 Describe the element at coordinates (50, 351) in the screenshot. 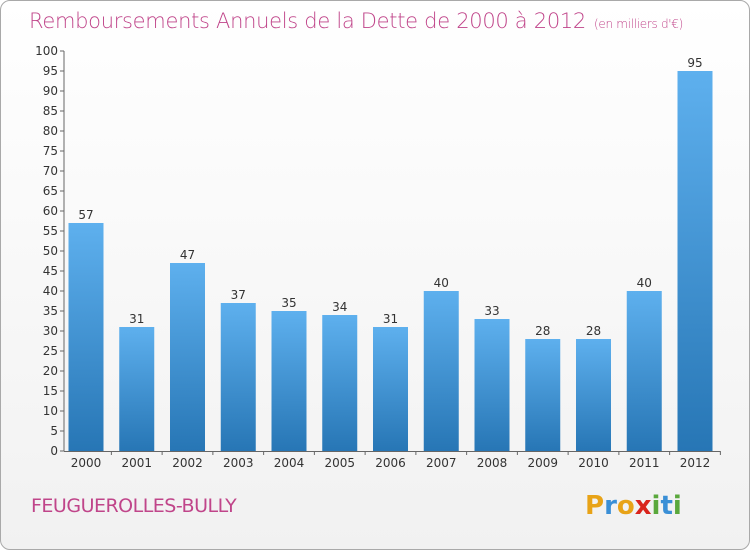

I see `y-tick-label: 25` at that location.